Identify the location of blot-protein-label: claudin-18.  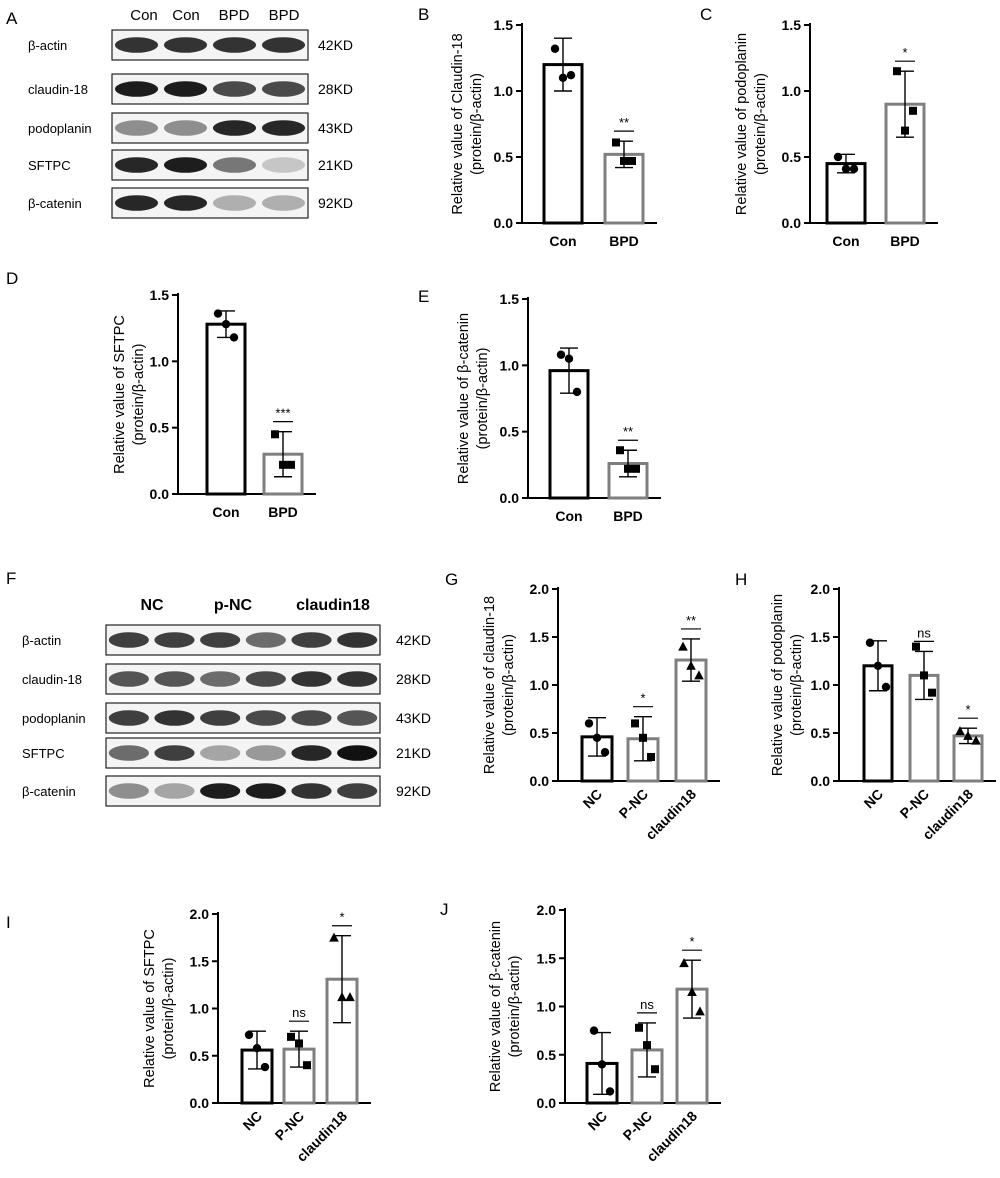
(58, 89).